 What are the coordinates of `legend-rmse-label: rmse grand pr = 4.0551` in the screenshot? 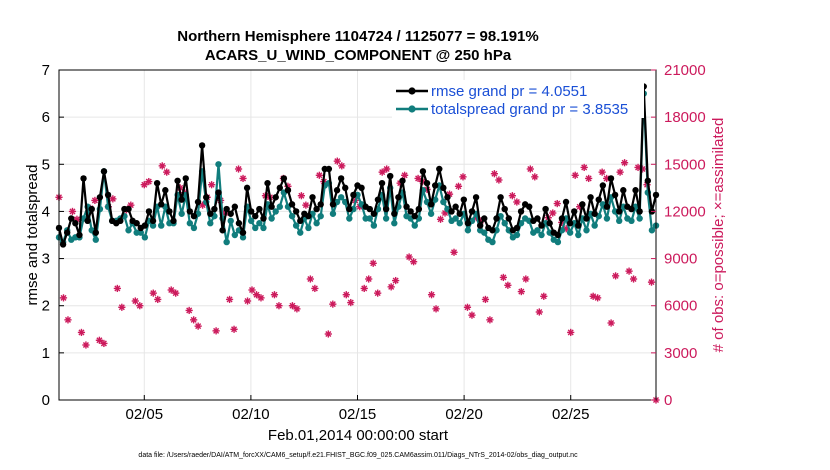 It's located at (509, 91).